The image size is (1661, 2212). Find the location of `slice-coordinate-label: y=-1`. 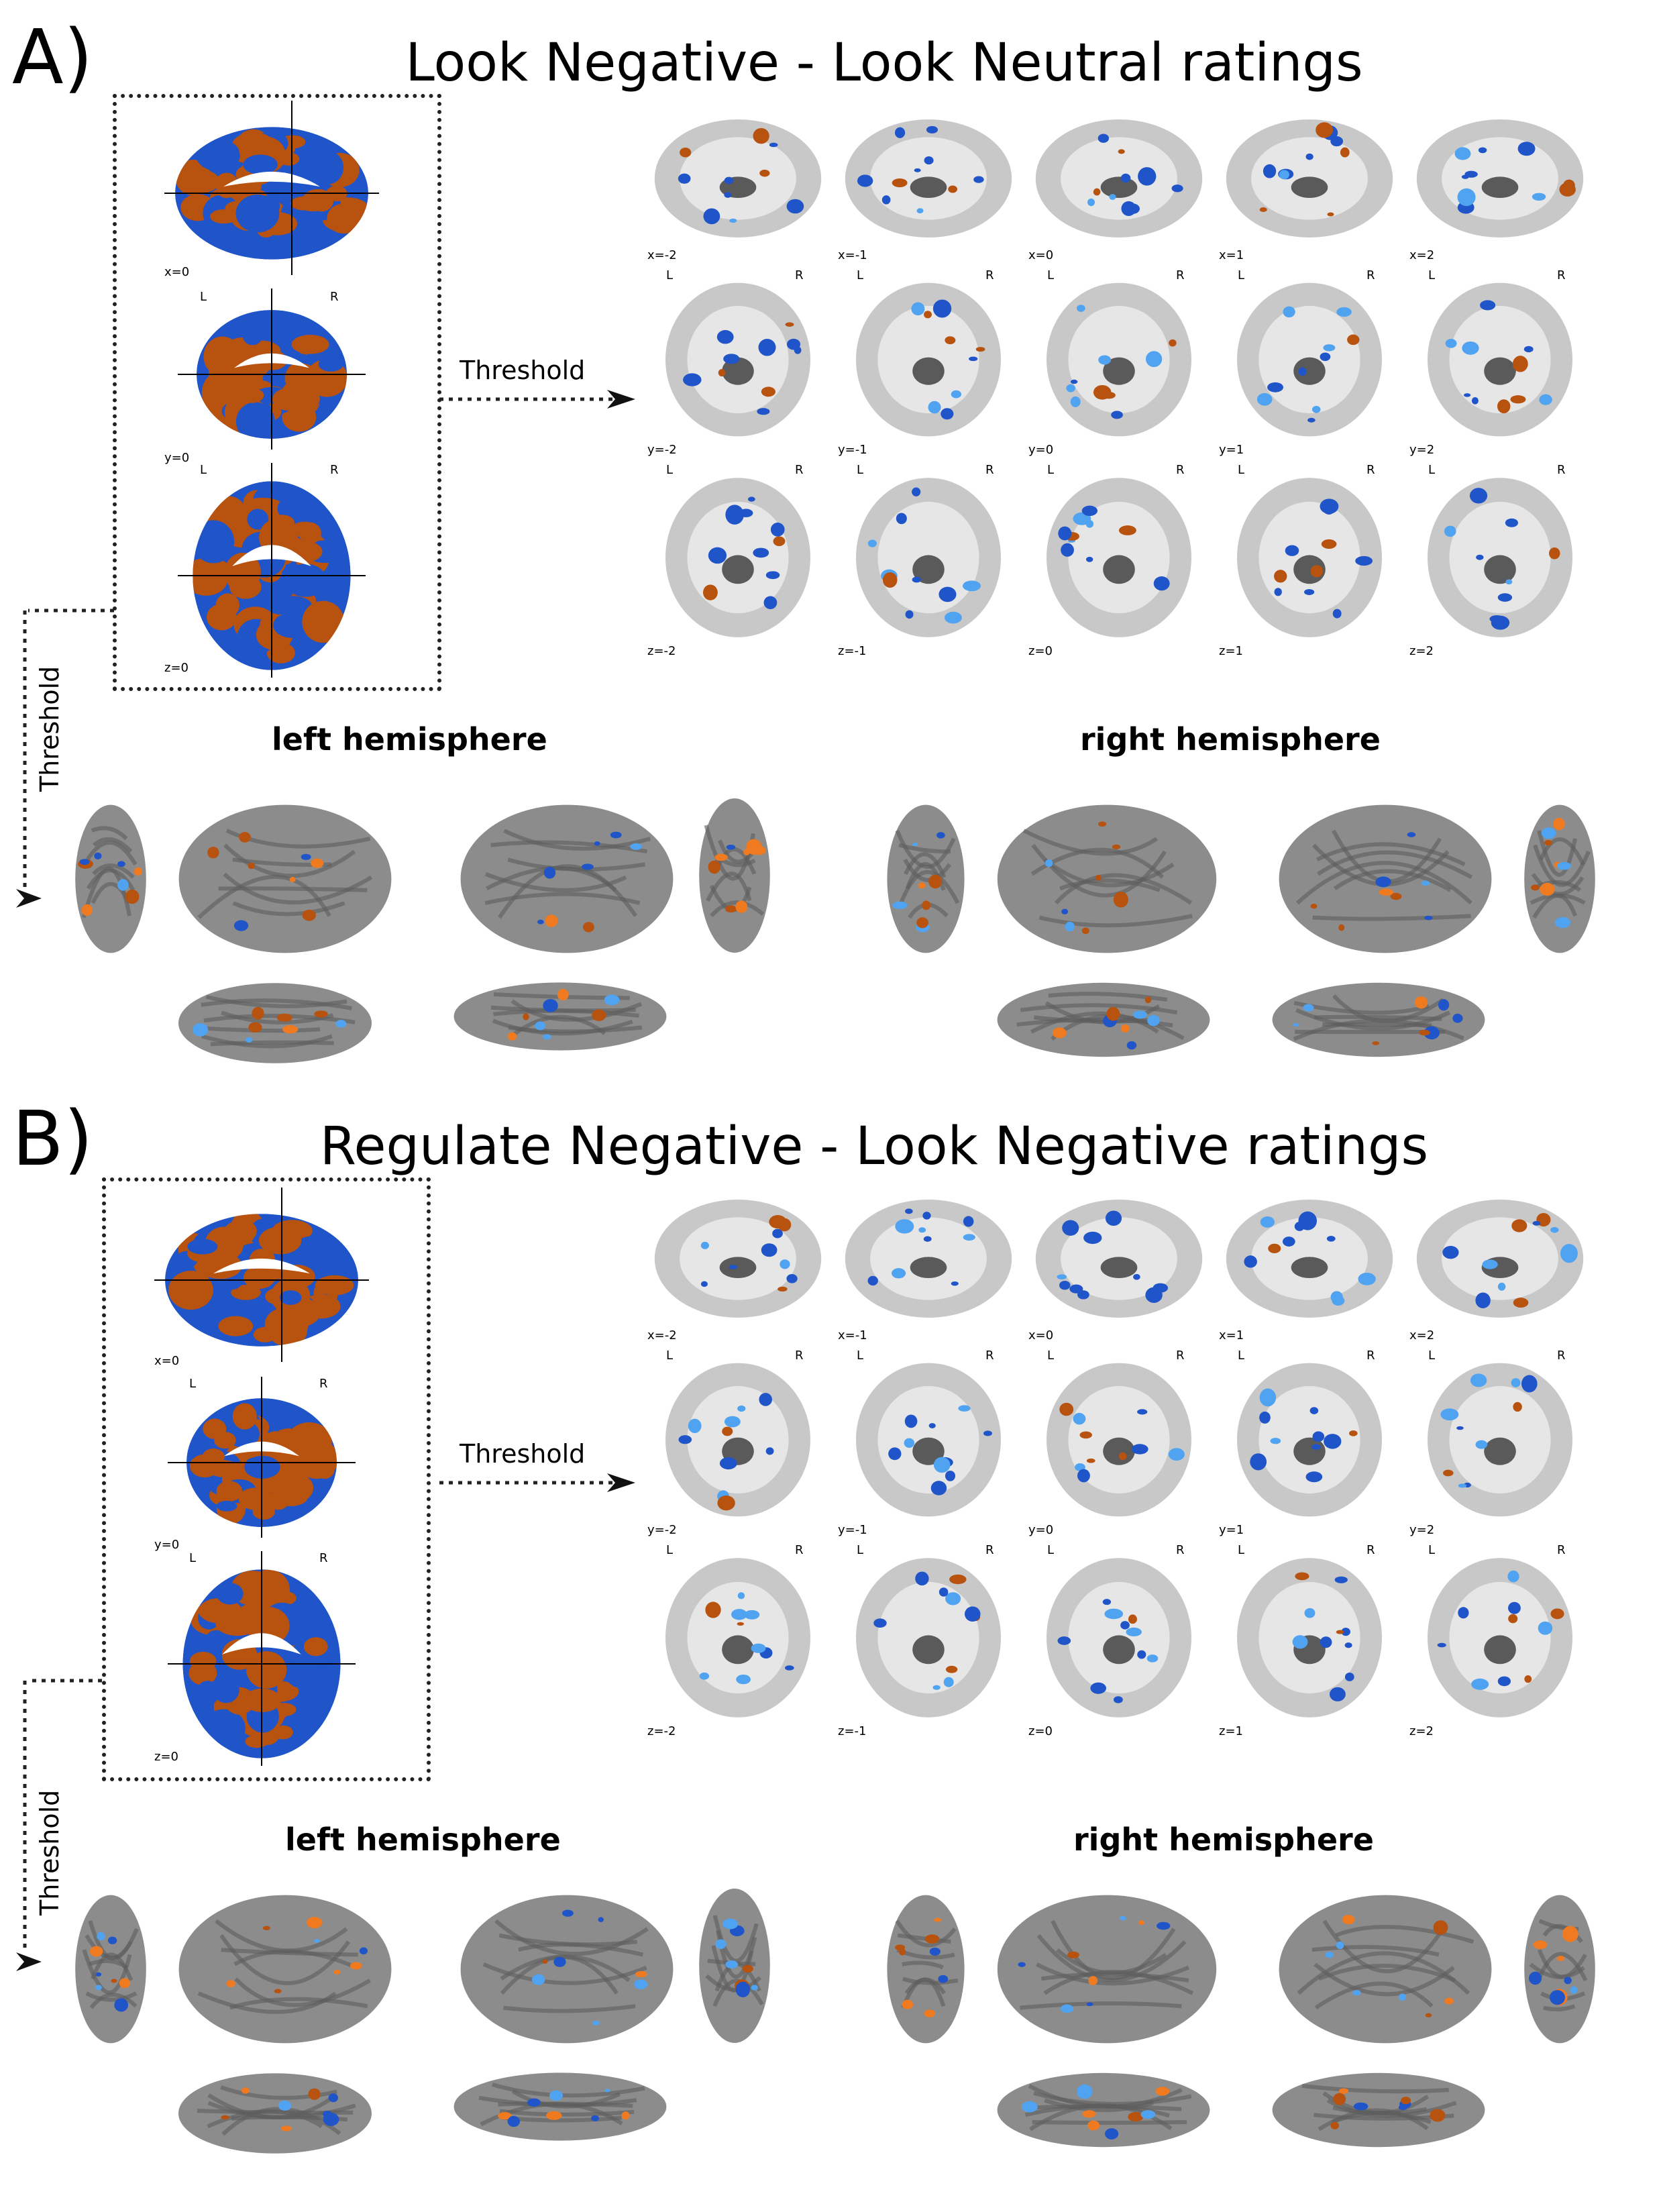

slice-coordinate-label: y=-1 is located at coordinates (852, 1530).